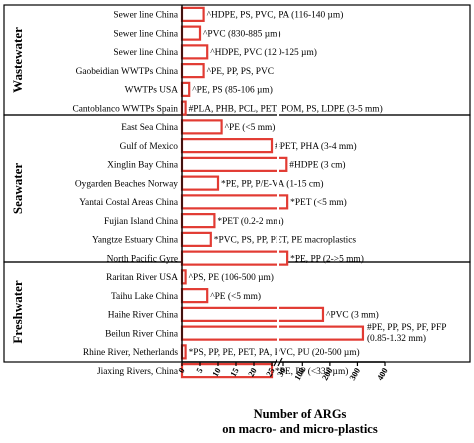 The image size is (474, 443). Describe the element at coordinates (382, 374) in the screenshot. I see `x-tick-label: 400` at that location.